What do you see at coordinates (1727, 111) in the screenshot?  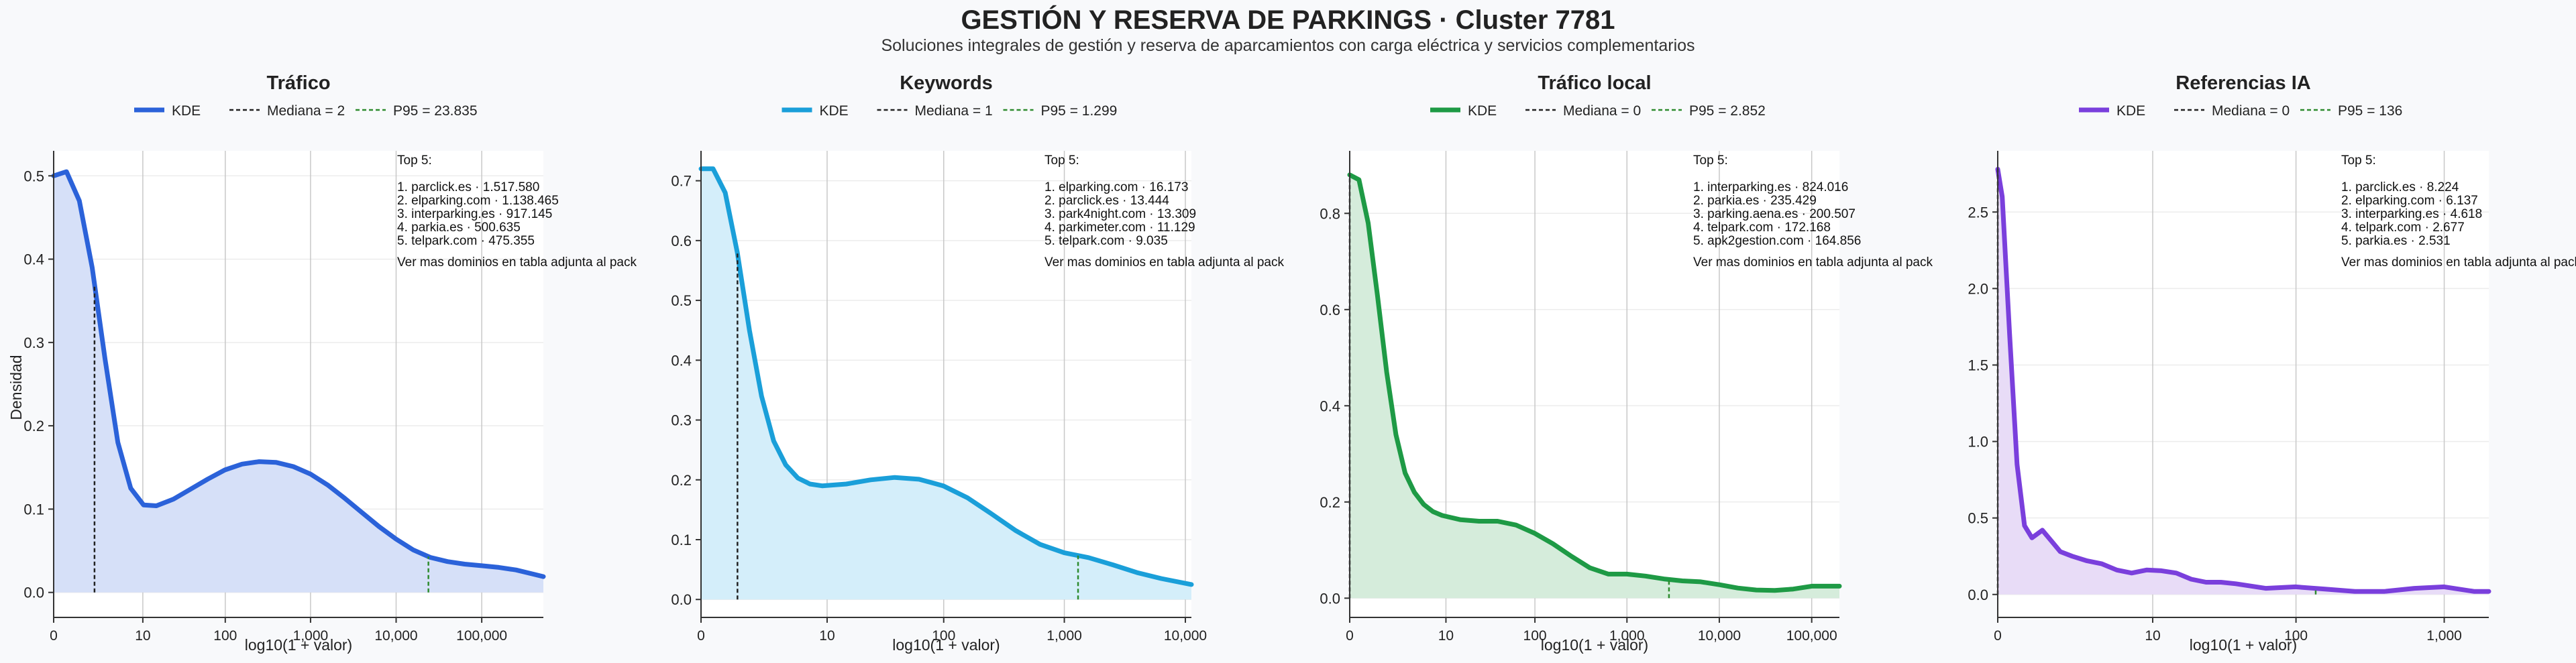 I see `legend-p95-label: P95 = 2.852` at bounding box center [1727, 111].